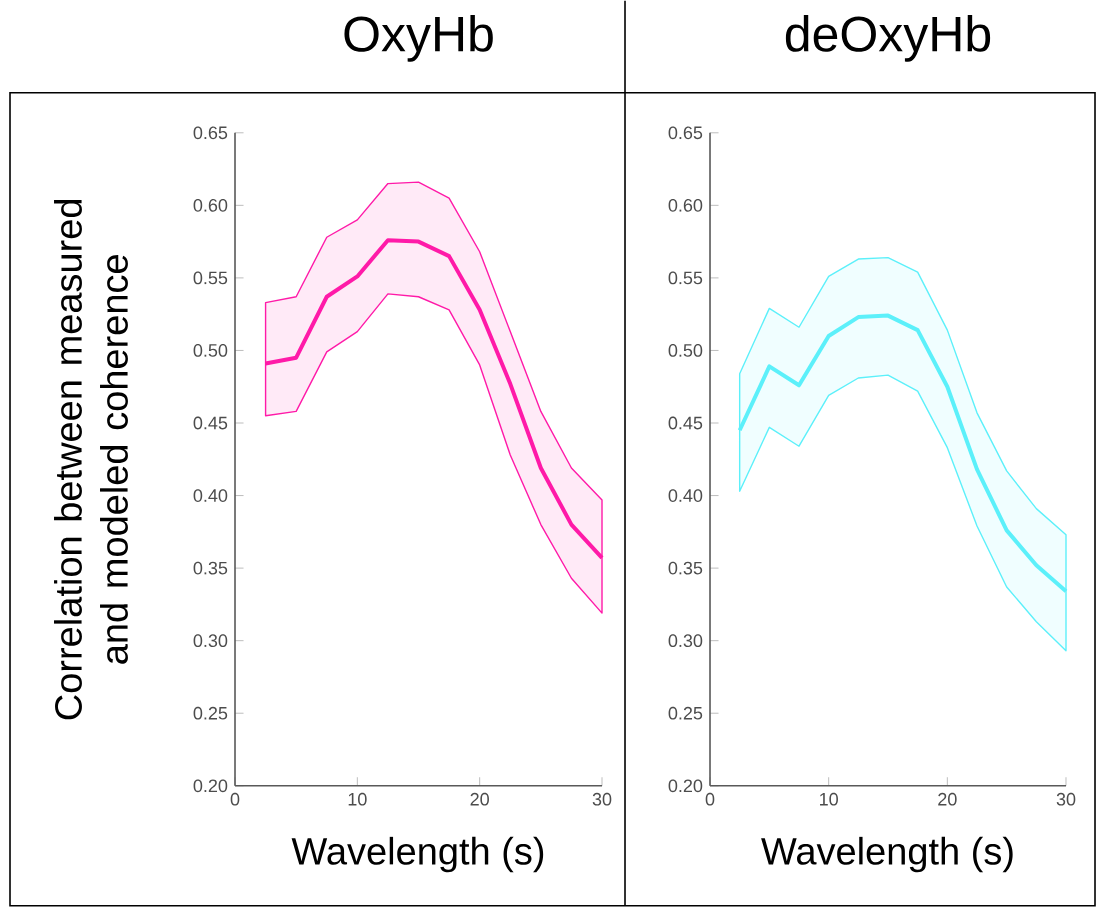 This screenshot has width=1098, height=908. I want to click on chart-title: OxyHb, so click(418, 38).